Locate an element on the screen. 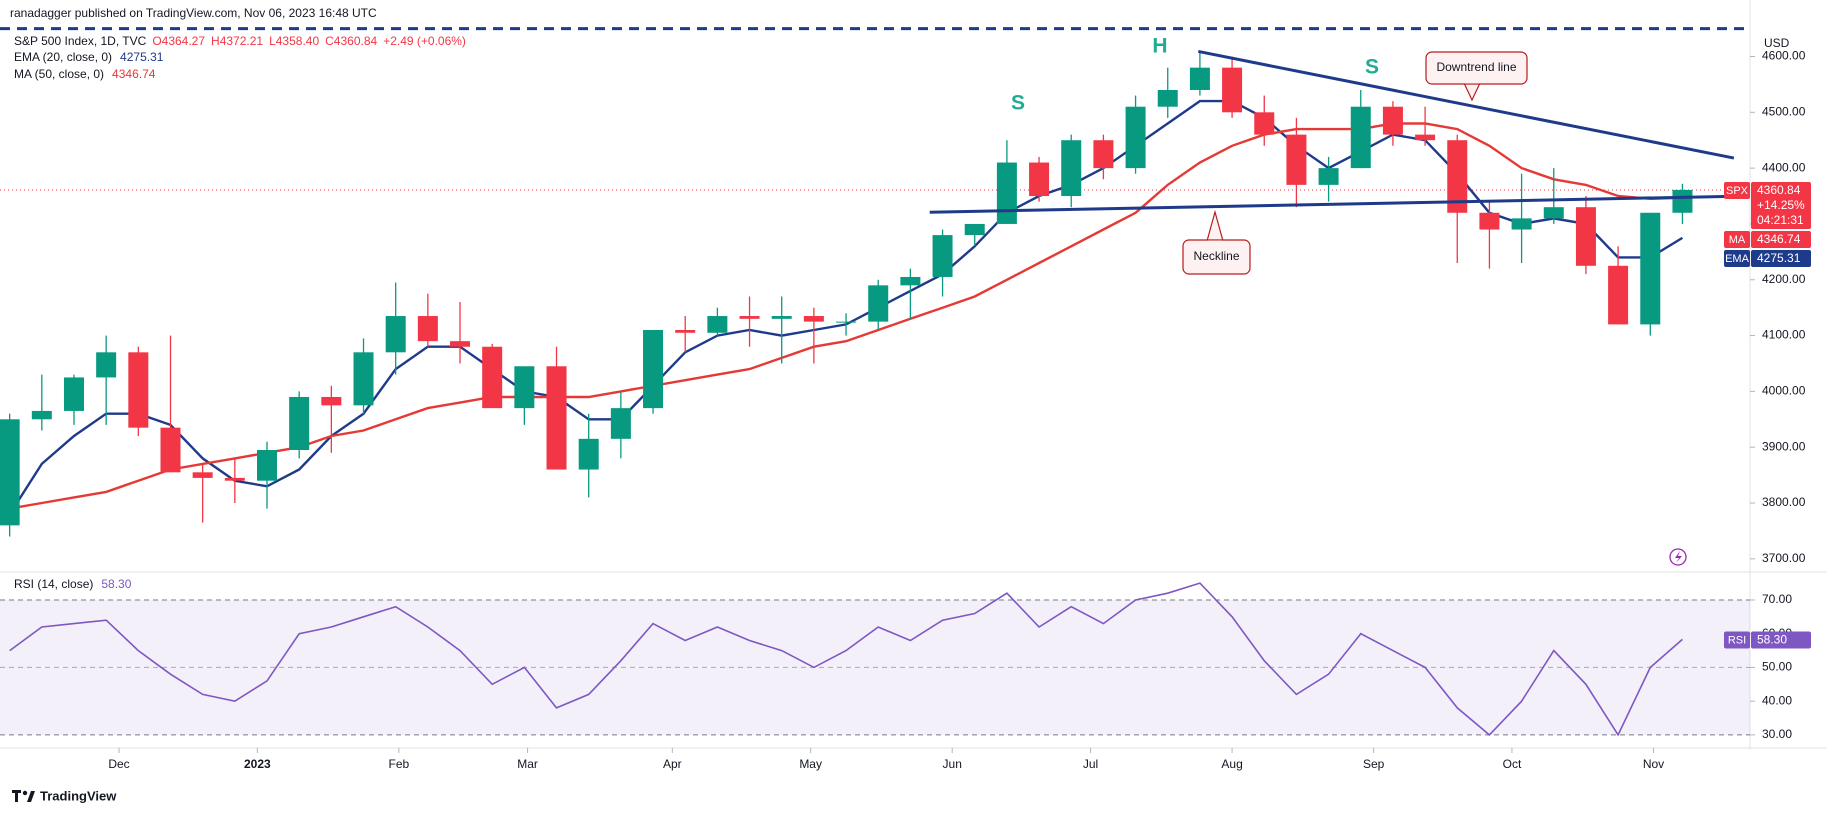 The width and height of the screenshot is (1827, 815). legend-row: EMA (20, close, 0) 4275.31 is located at coordinates (89, 57).